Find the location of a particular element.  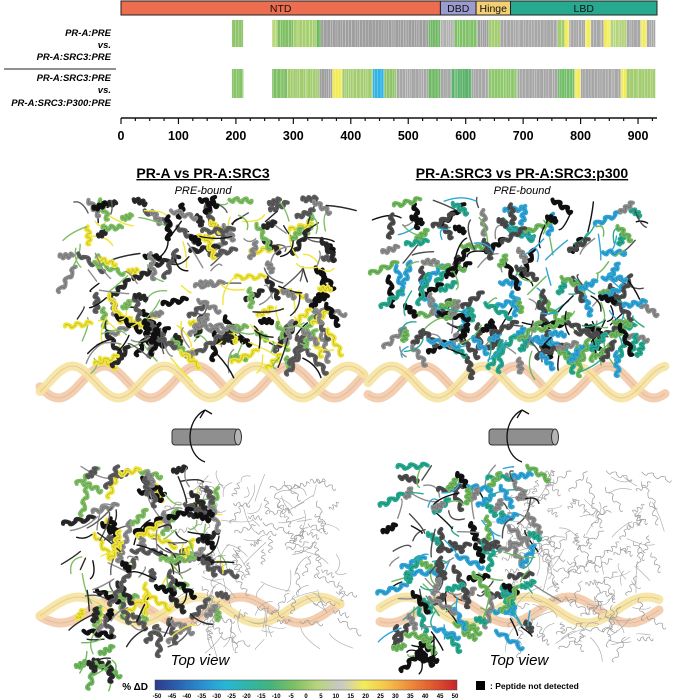

scale-tick-label: -5 is located at coordinates (291, 697).